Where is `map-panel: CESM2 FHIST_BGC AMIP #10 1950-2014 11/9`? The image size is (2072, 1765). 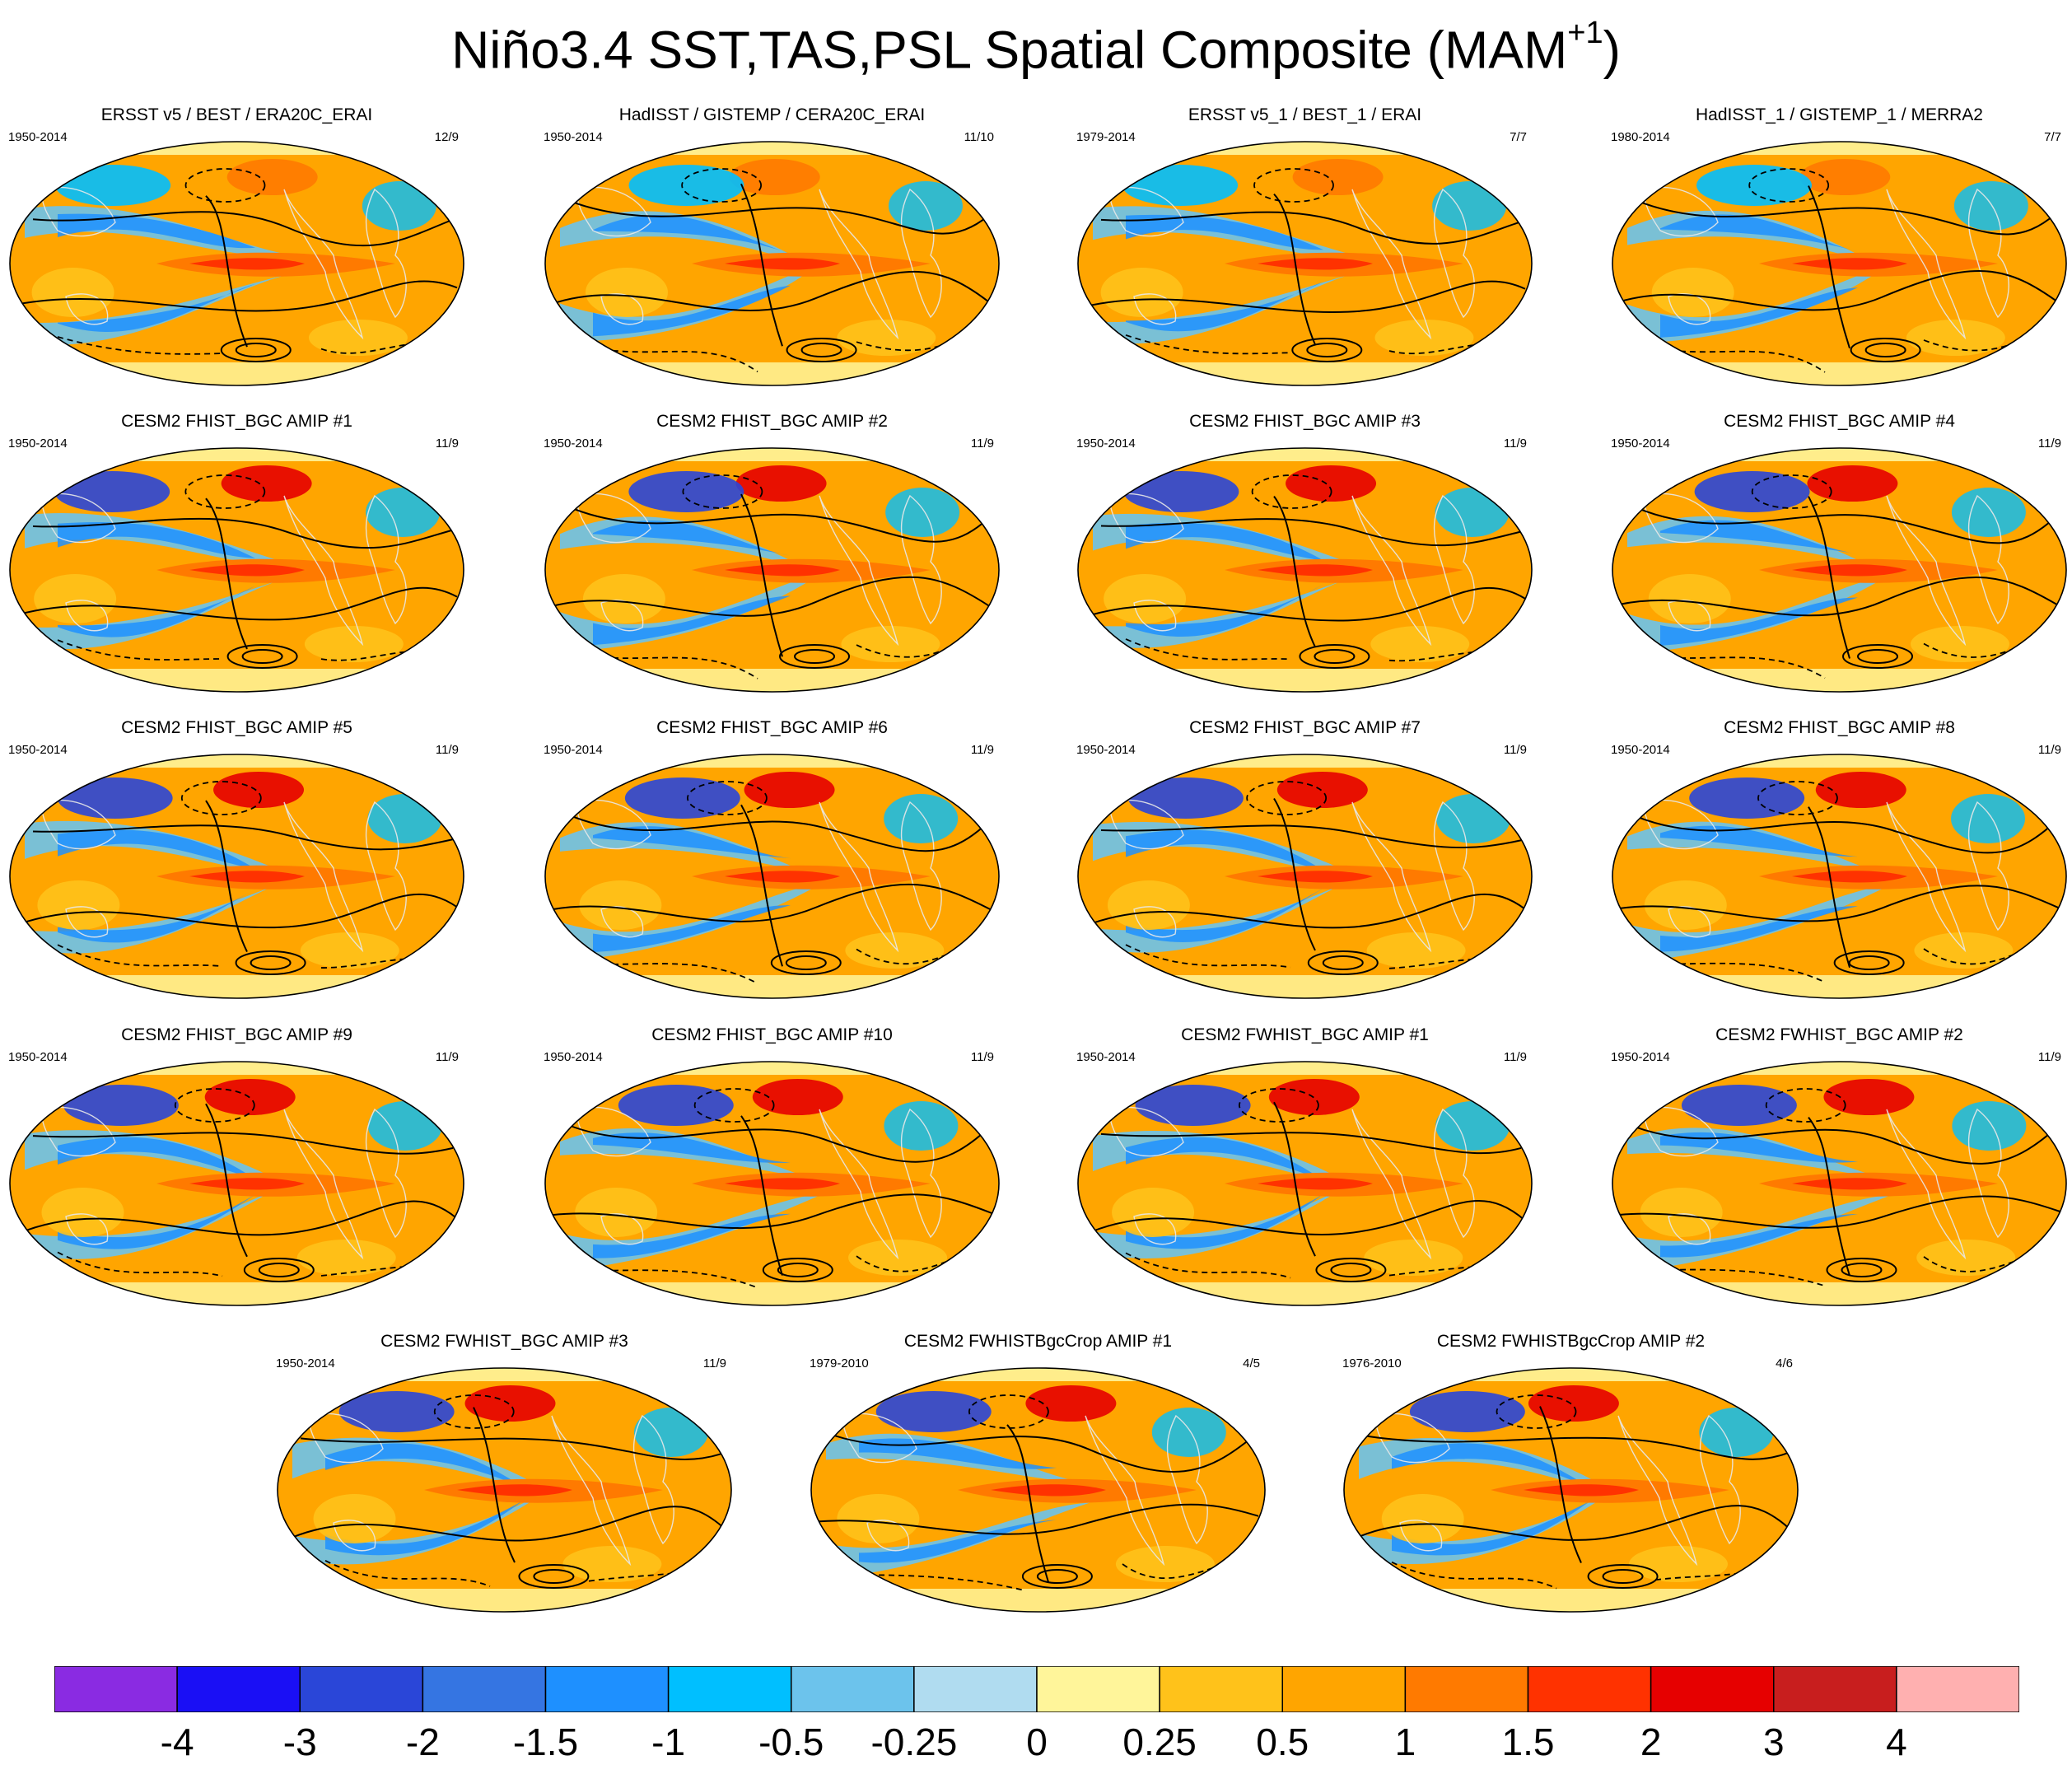
map-panel: CESM2 FHIST_BGC AMIP #10 1950-2014 11/9 is located at coordinates (772, 1166).